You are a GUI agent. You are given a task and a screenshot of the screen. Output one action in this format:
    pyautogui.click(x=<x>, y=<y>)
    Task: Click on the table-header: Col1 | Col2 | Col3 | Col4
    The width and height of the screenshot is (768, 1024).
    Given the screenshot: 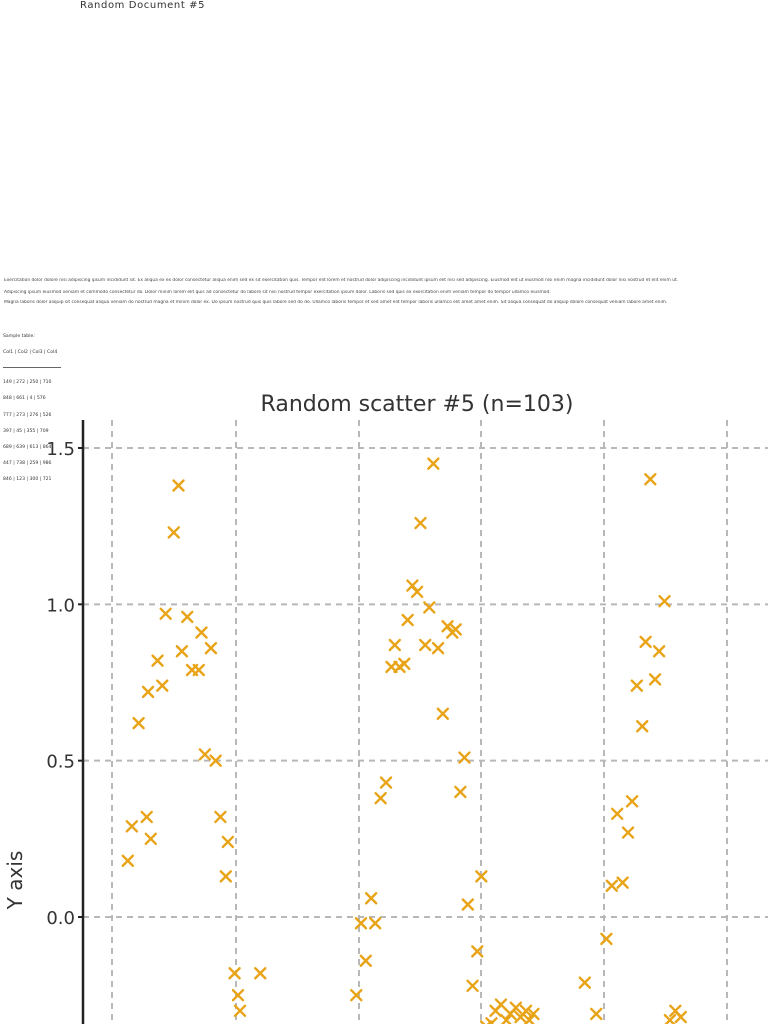 What is the action you would take?
    pyautogui.click(x=30, y=353)
    